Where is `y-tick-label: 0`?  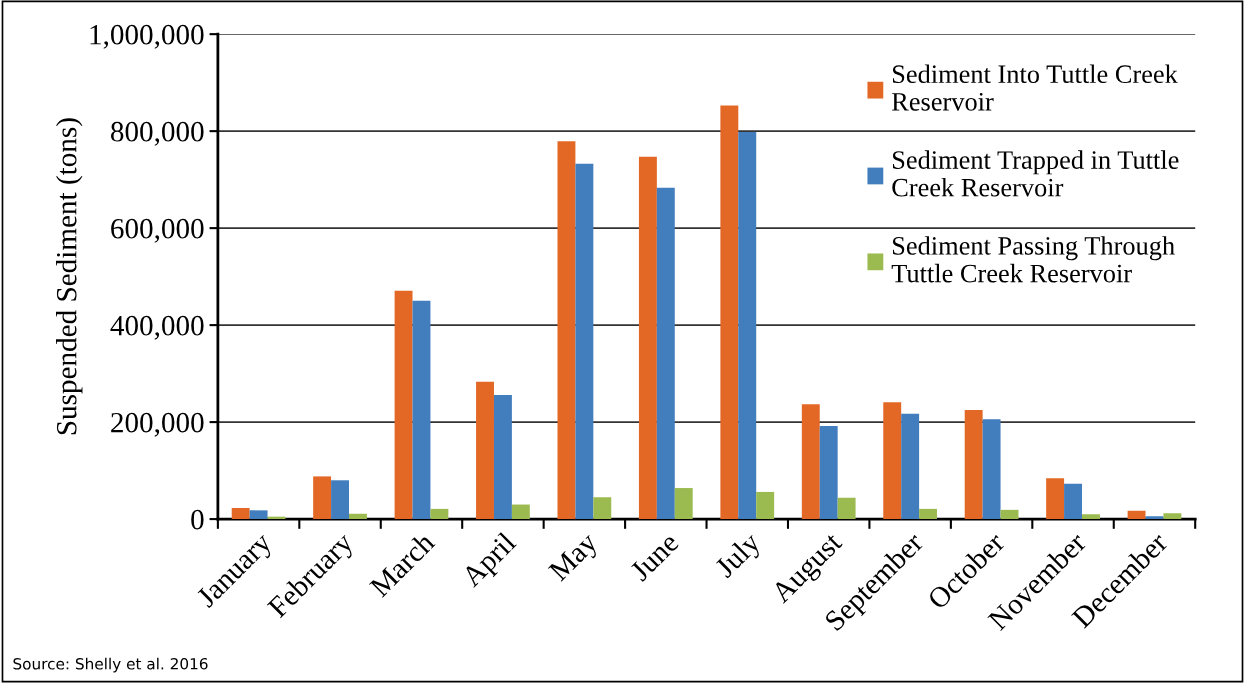 y-tick-label: 0 is located at coordinates (197, 519).